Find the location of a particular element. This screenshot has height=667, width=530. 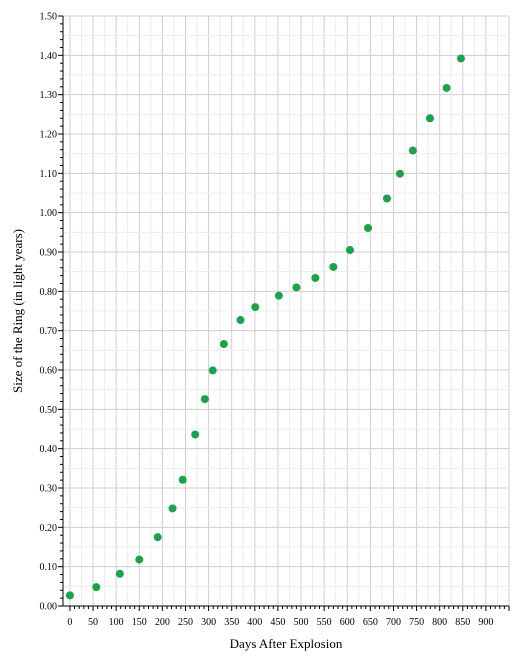

y-tick-label: 0.30 is located at coordinates (49, 489).